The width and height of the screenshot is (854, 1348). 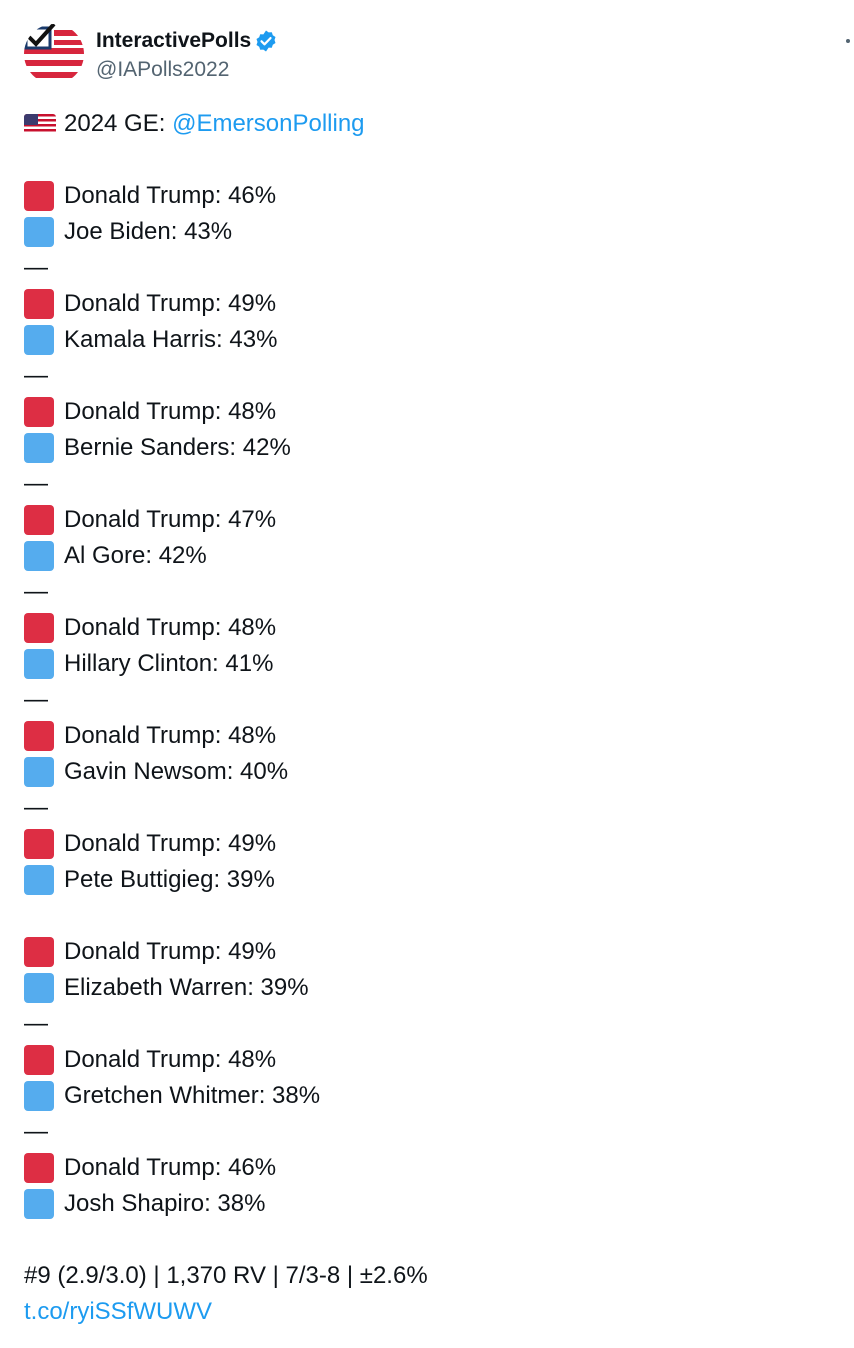 I want to click on emerson-polling-mention: @EmersonPolling, so click(x=268, y=123).